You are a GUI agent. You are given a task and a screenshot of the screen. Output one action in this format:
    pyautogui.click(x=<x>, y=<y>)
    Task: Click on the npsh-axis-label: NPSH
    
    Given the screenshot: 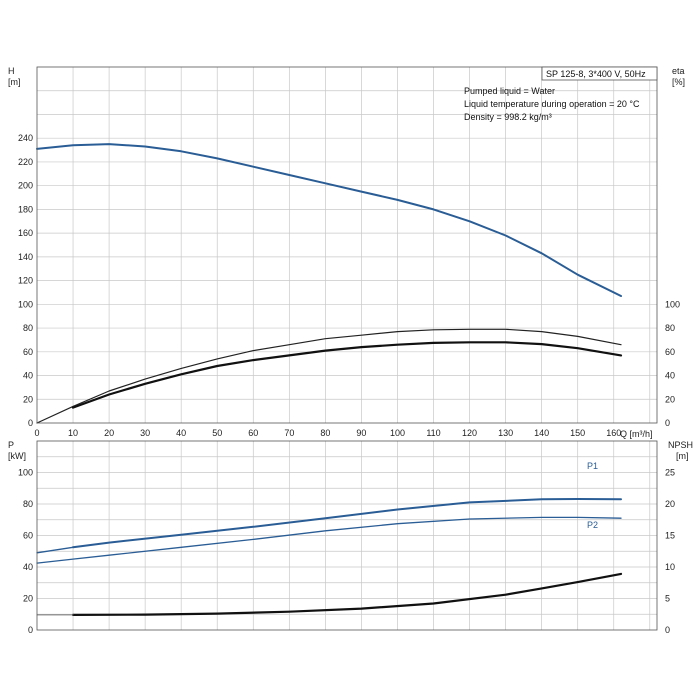 What is the action you would take?
    pyautogui.click(x=680, y=445)
    